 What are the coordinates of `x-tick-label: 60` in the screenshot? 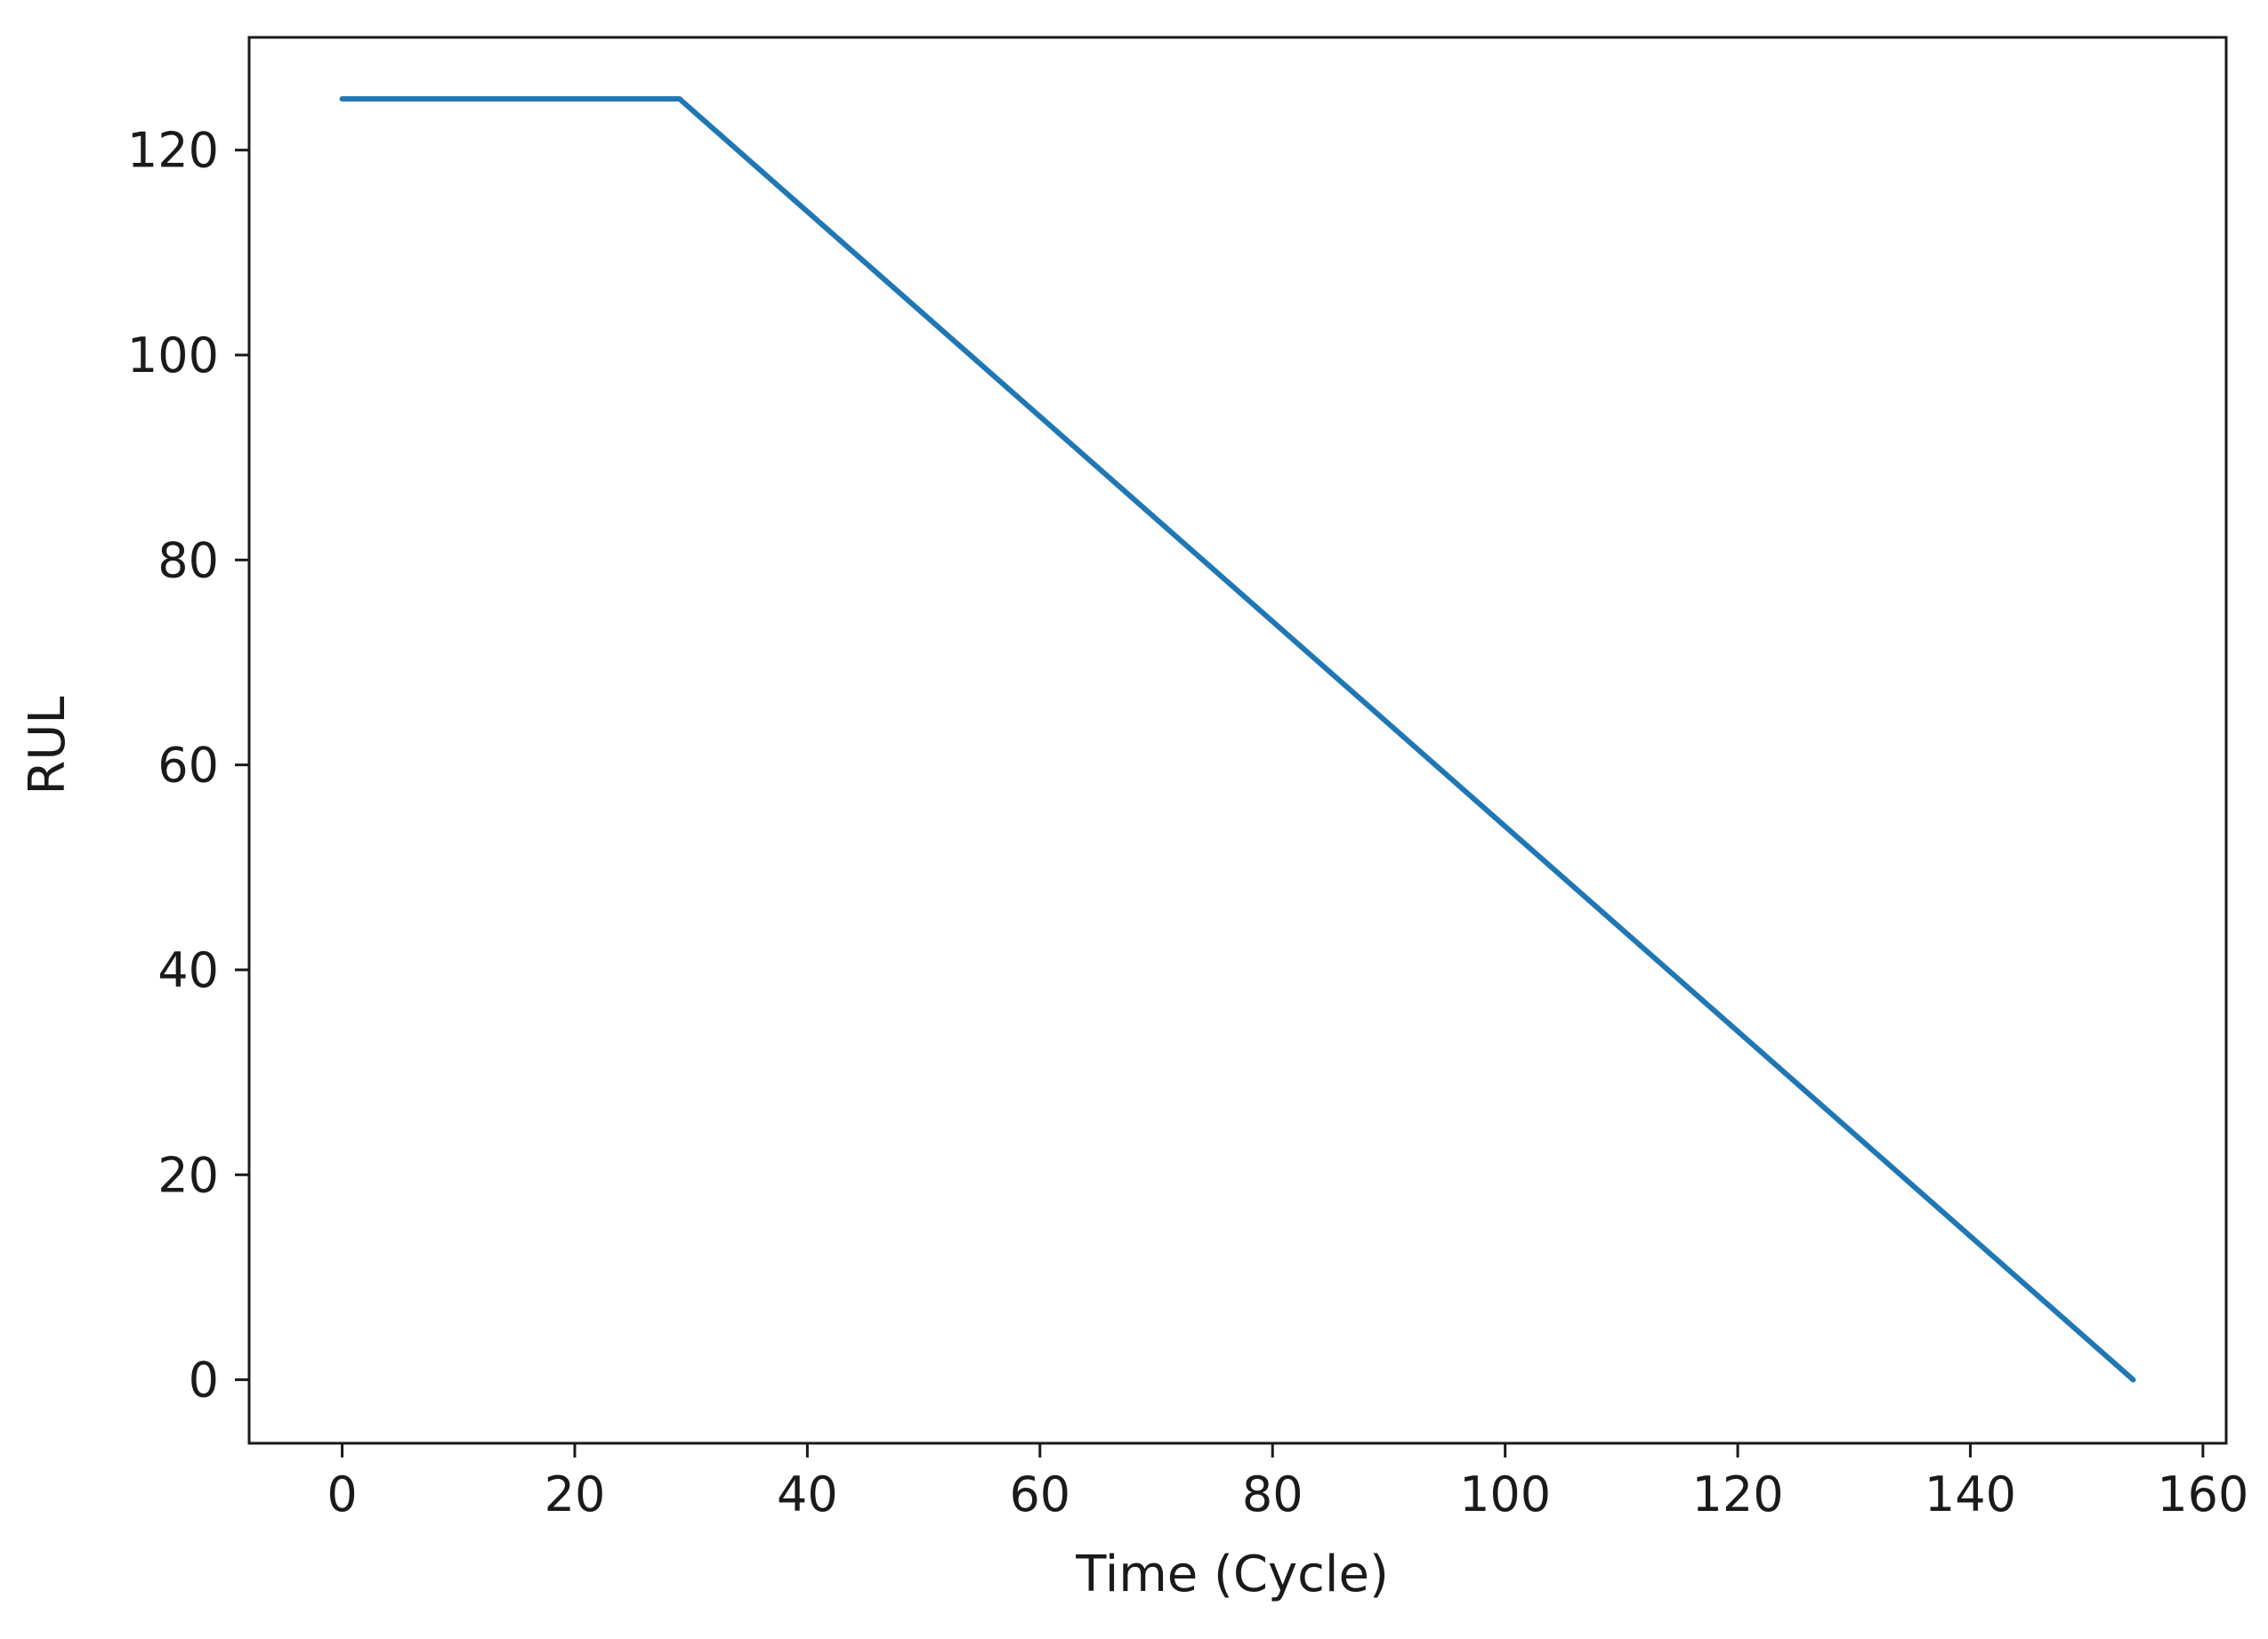 It's located at (1039, 1494).